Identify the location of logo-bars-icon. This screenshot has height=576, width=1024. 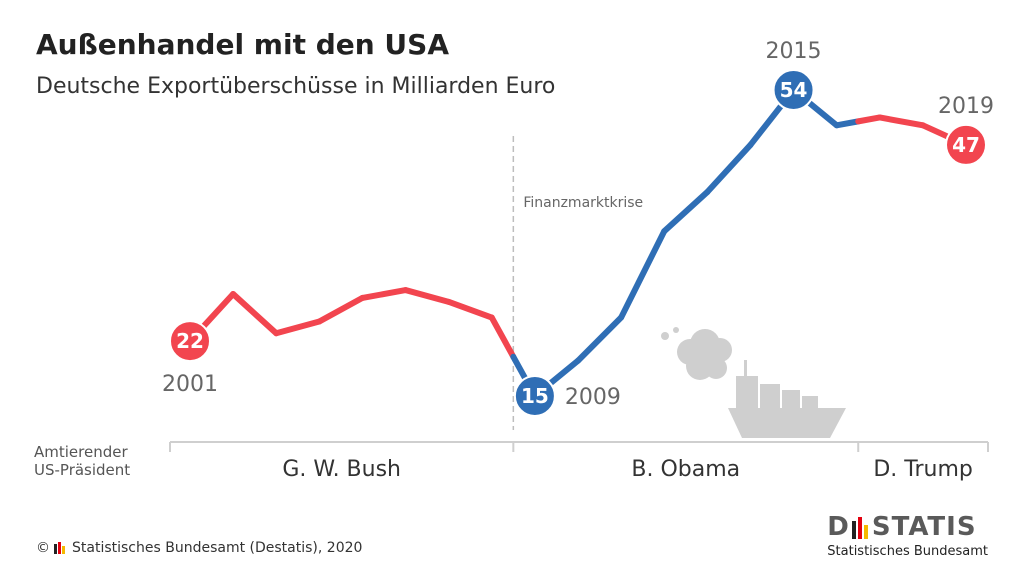
(860, 528).